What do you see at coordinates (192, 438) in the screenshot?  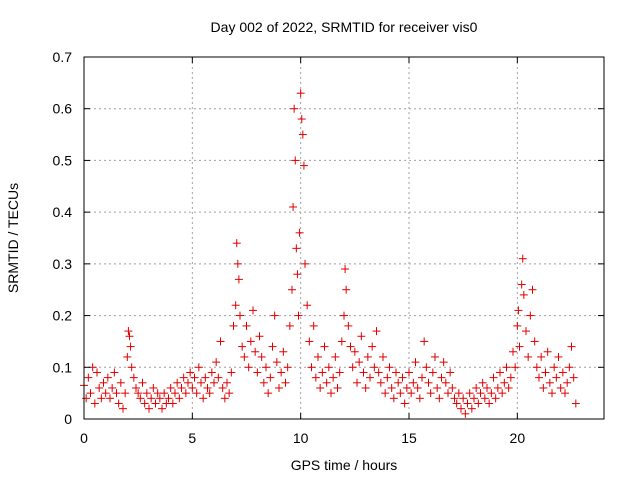 I see `x-tick-label: 5` at bounding box center [192, 438].